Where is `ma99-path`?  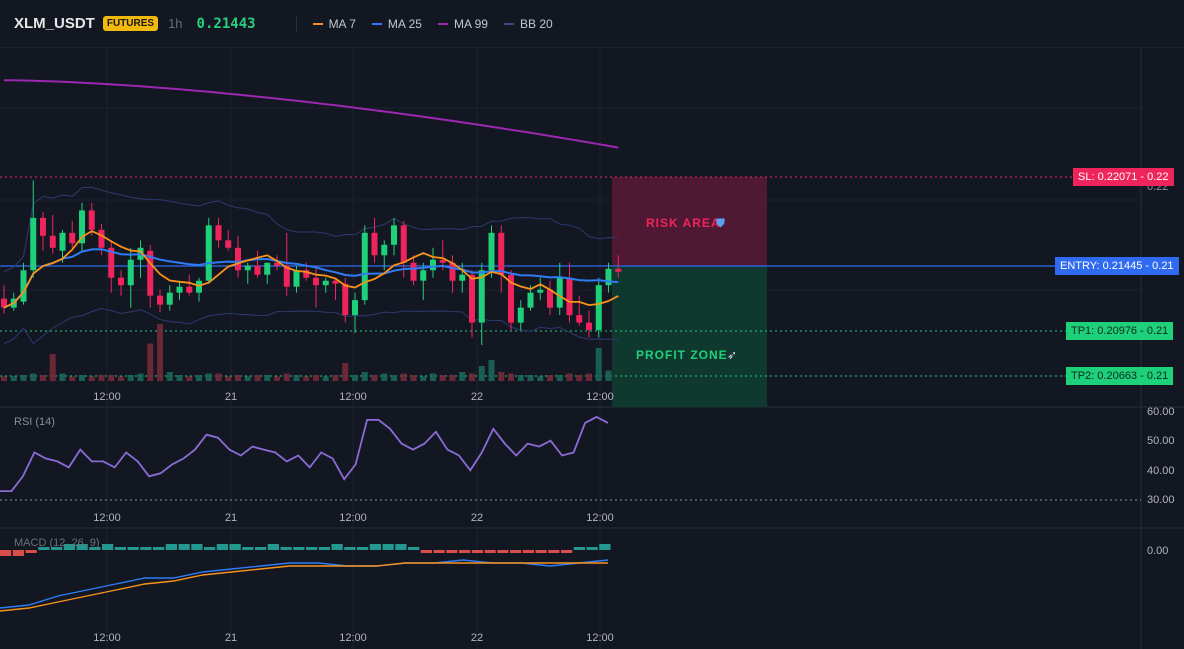
ma99-path is located at coordinates (311, 114).